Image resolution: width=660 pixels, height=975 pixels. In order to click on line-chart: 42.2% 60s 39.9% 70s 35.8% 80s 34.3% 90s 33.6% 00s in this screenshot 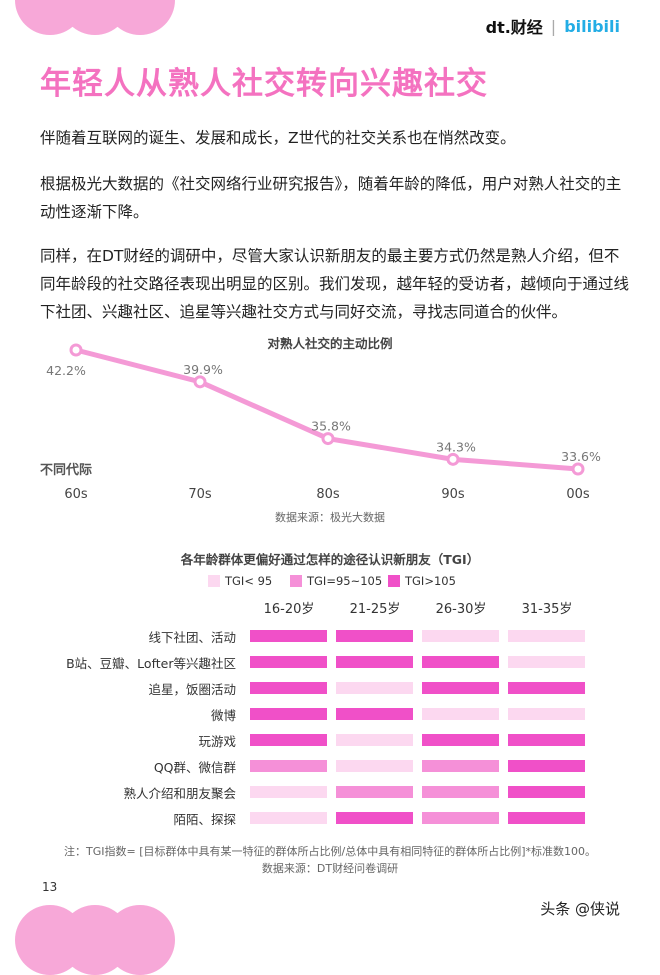, I will do `click(323, 422)`.